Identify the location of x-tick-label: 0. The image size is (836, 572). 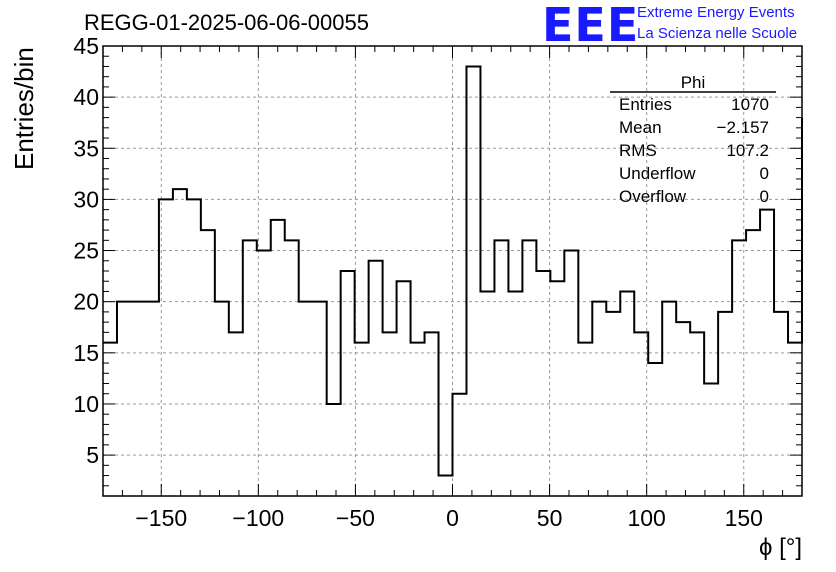
(452, 518).